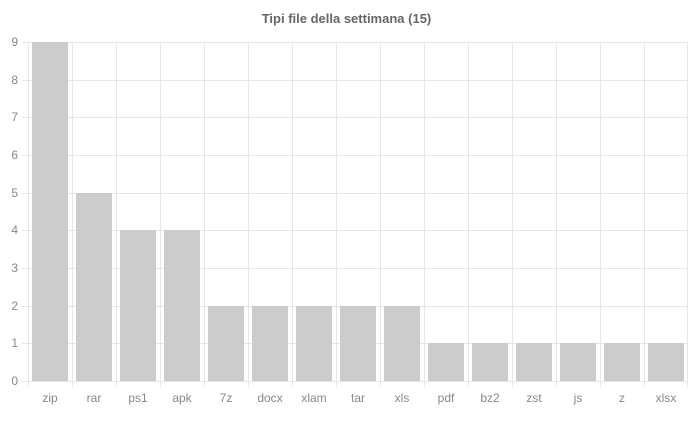 This screenshot has height=421, width=693. What do you see at coordinates (270, 398) in the screenshot?
I see `x-tick-label-docx: docx` at bounding box center [270, 398].